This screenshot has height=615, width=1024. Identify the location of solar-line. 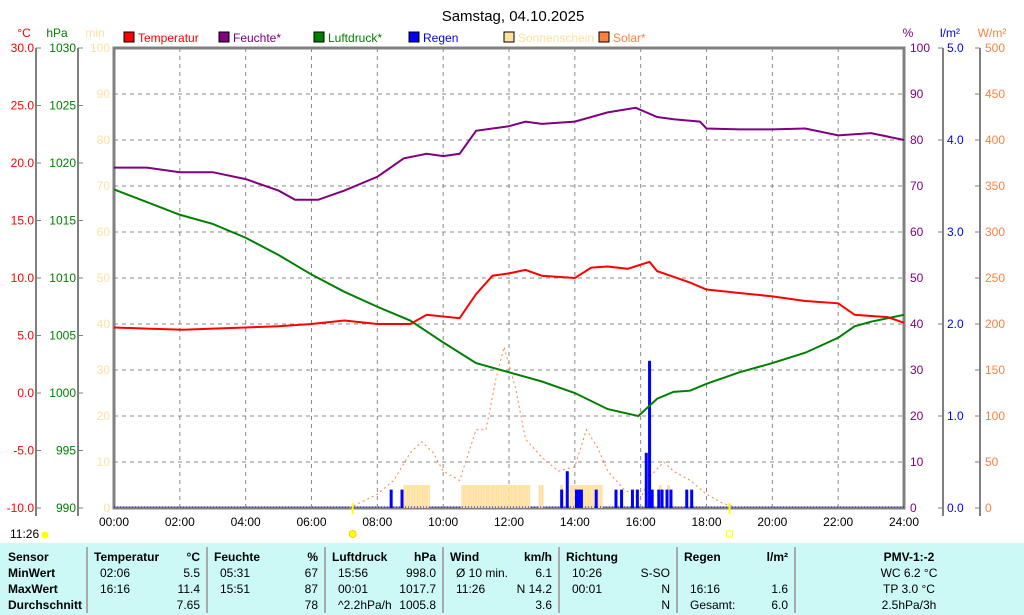
(544, 427).